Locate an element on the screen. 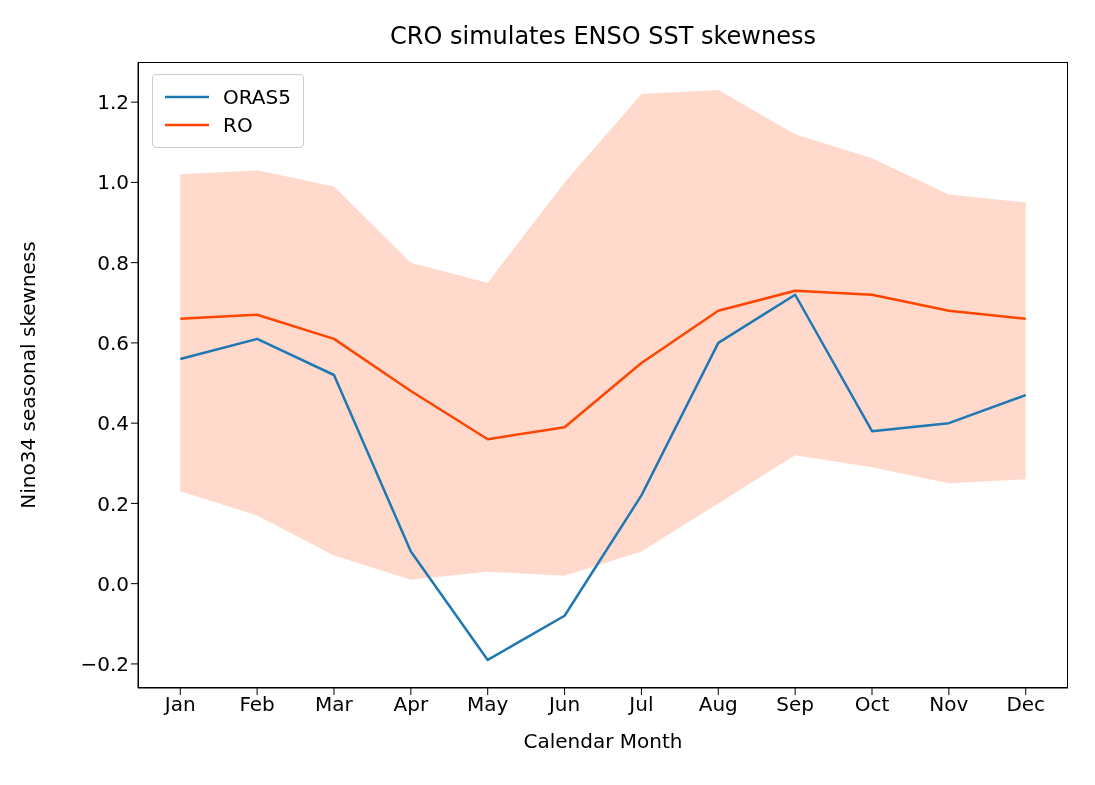 This screenshot has height=785, width=1095. y-tick-label: 0.8 is located at coordinates (113, 262).